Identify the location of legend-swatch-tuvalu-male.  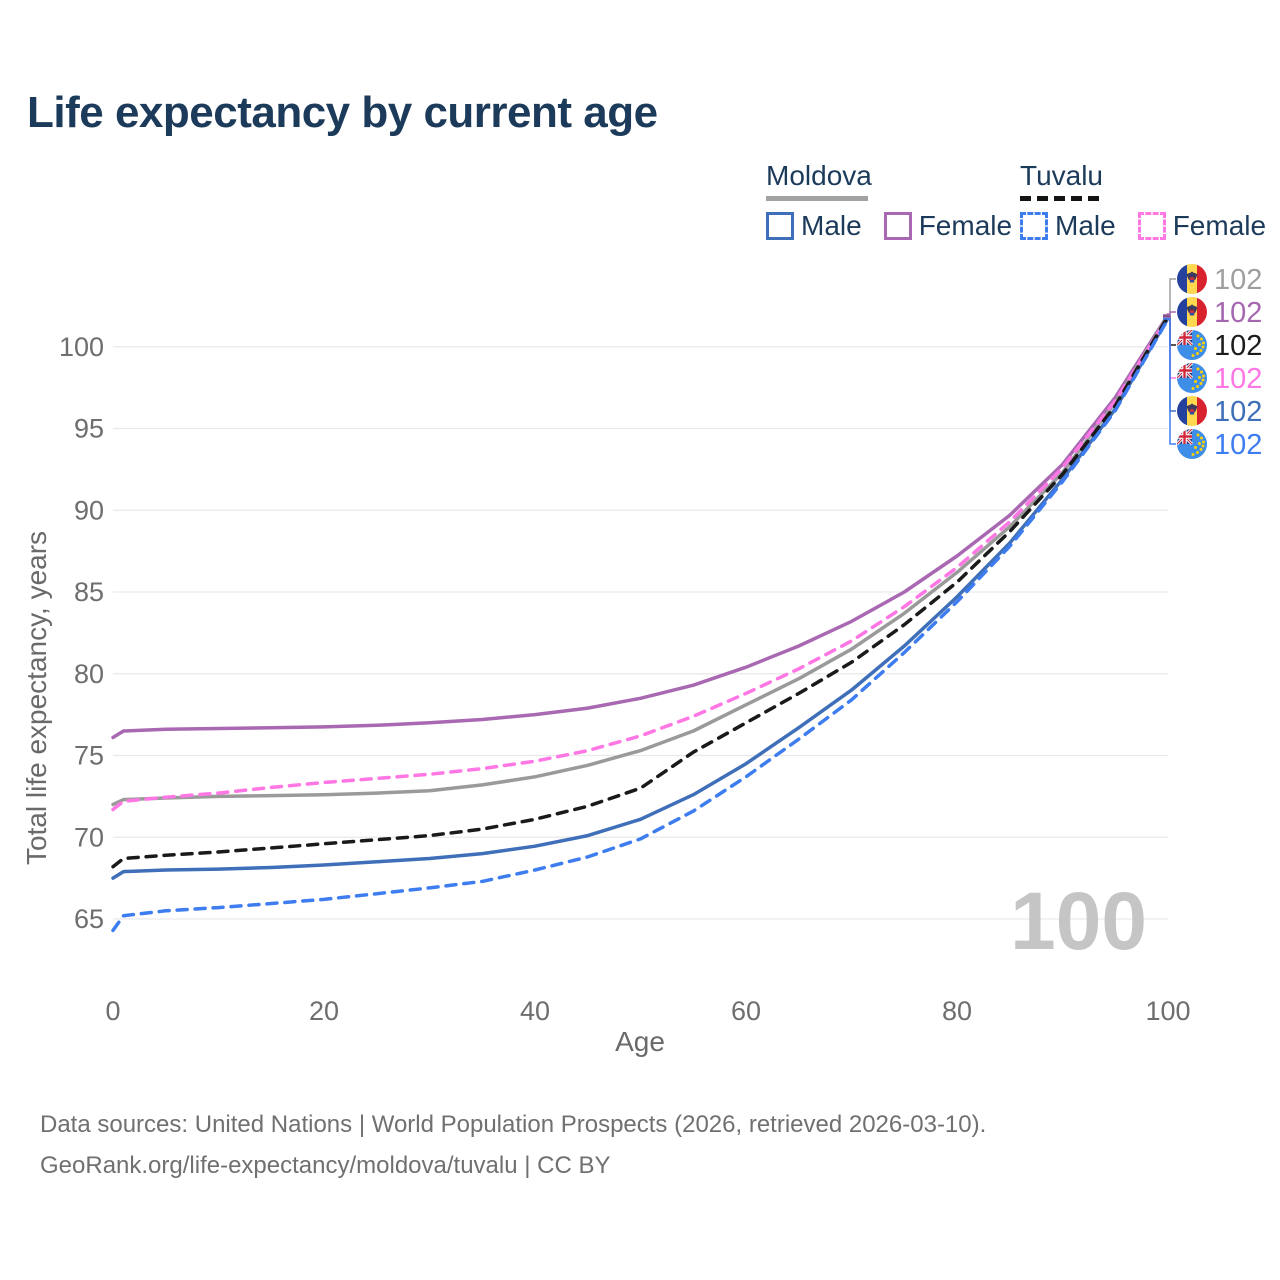
(1034, 226).